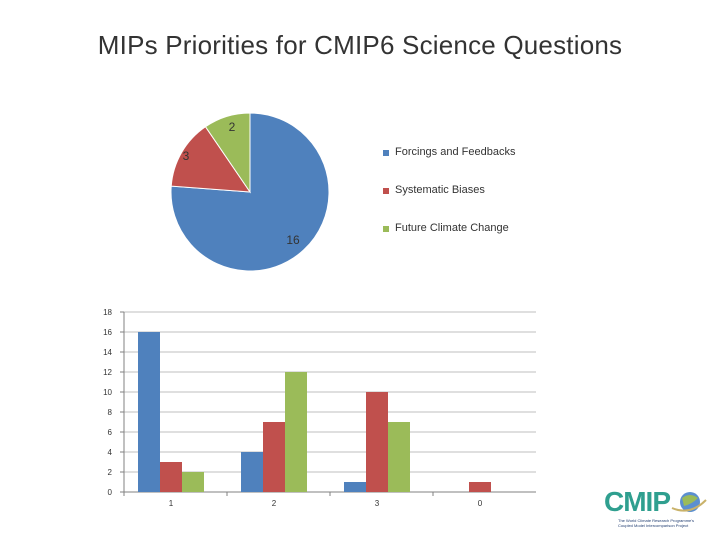 The image size is (720, 540). Describe the element at coordinates (637, 501) in the screenshot. I see `logo-text: CMIP` at that location.